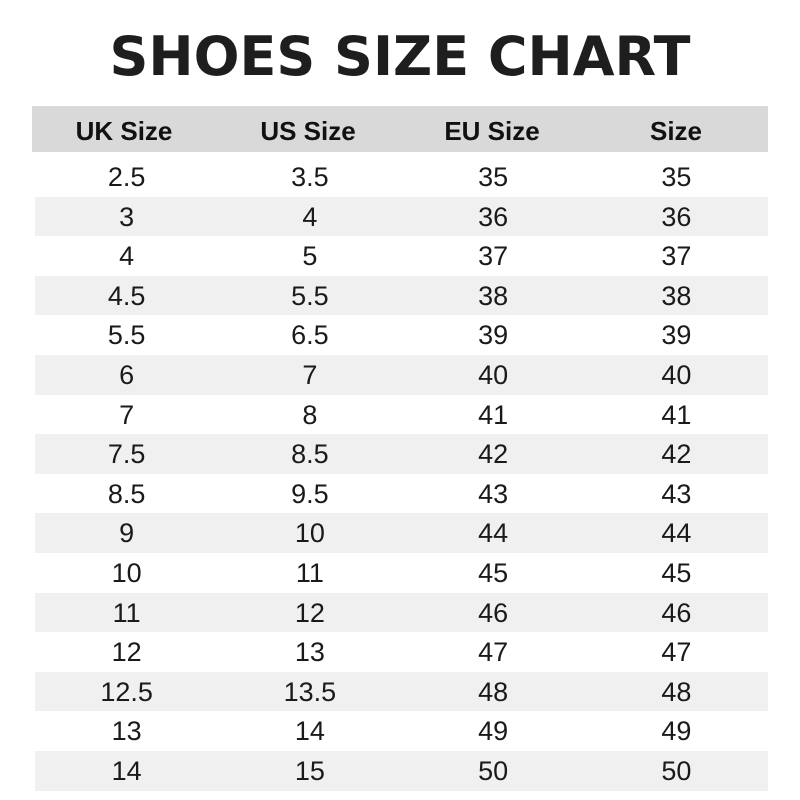 The width and height of the screenshot is (800, 800). I want to click on cell-size: 45, so click(676, 572).